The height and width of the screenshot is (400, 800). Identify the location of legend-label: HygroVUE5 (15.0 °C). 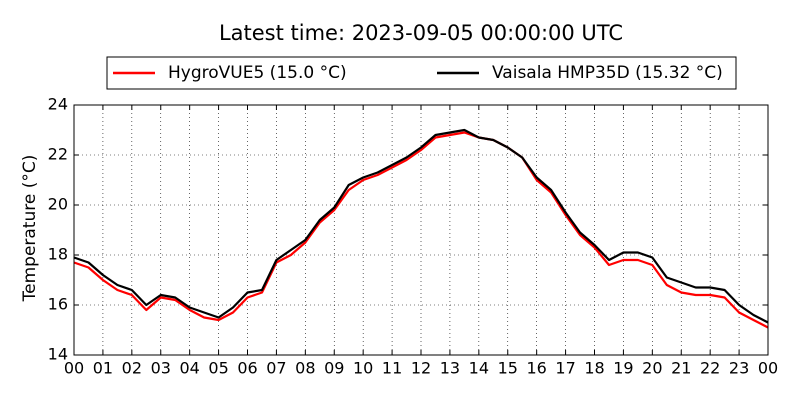
(257, 73).